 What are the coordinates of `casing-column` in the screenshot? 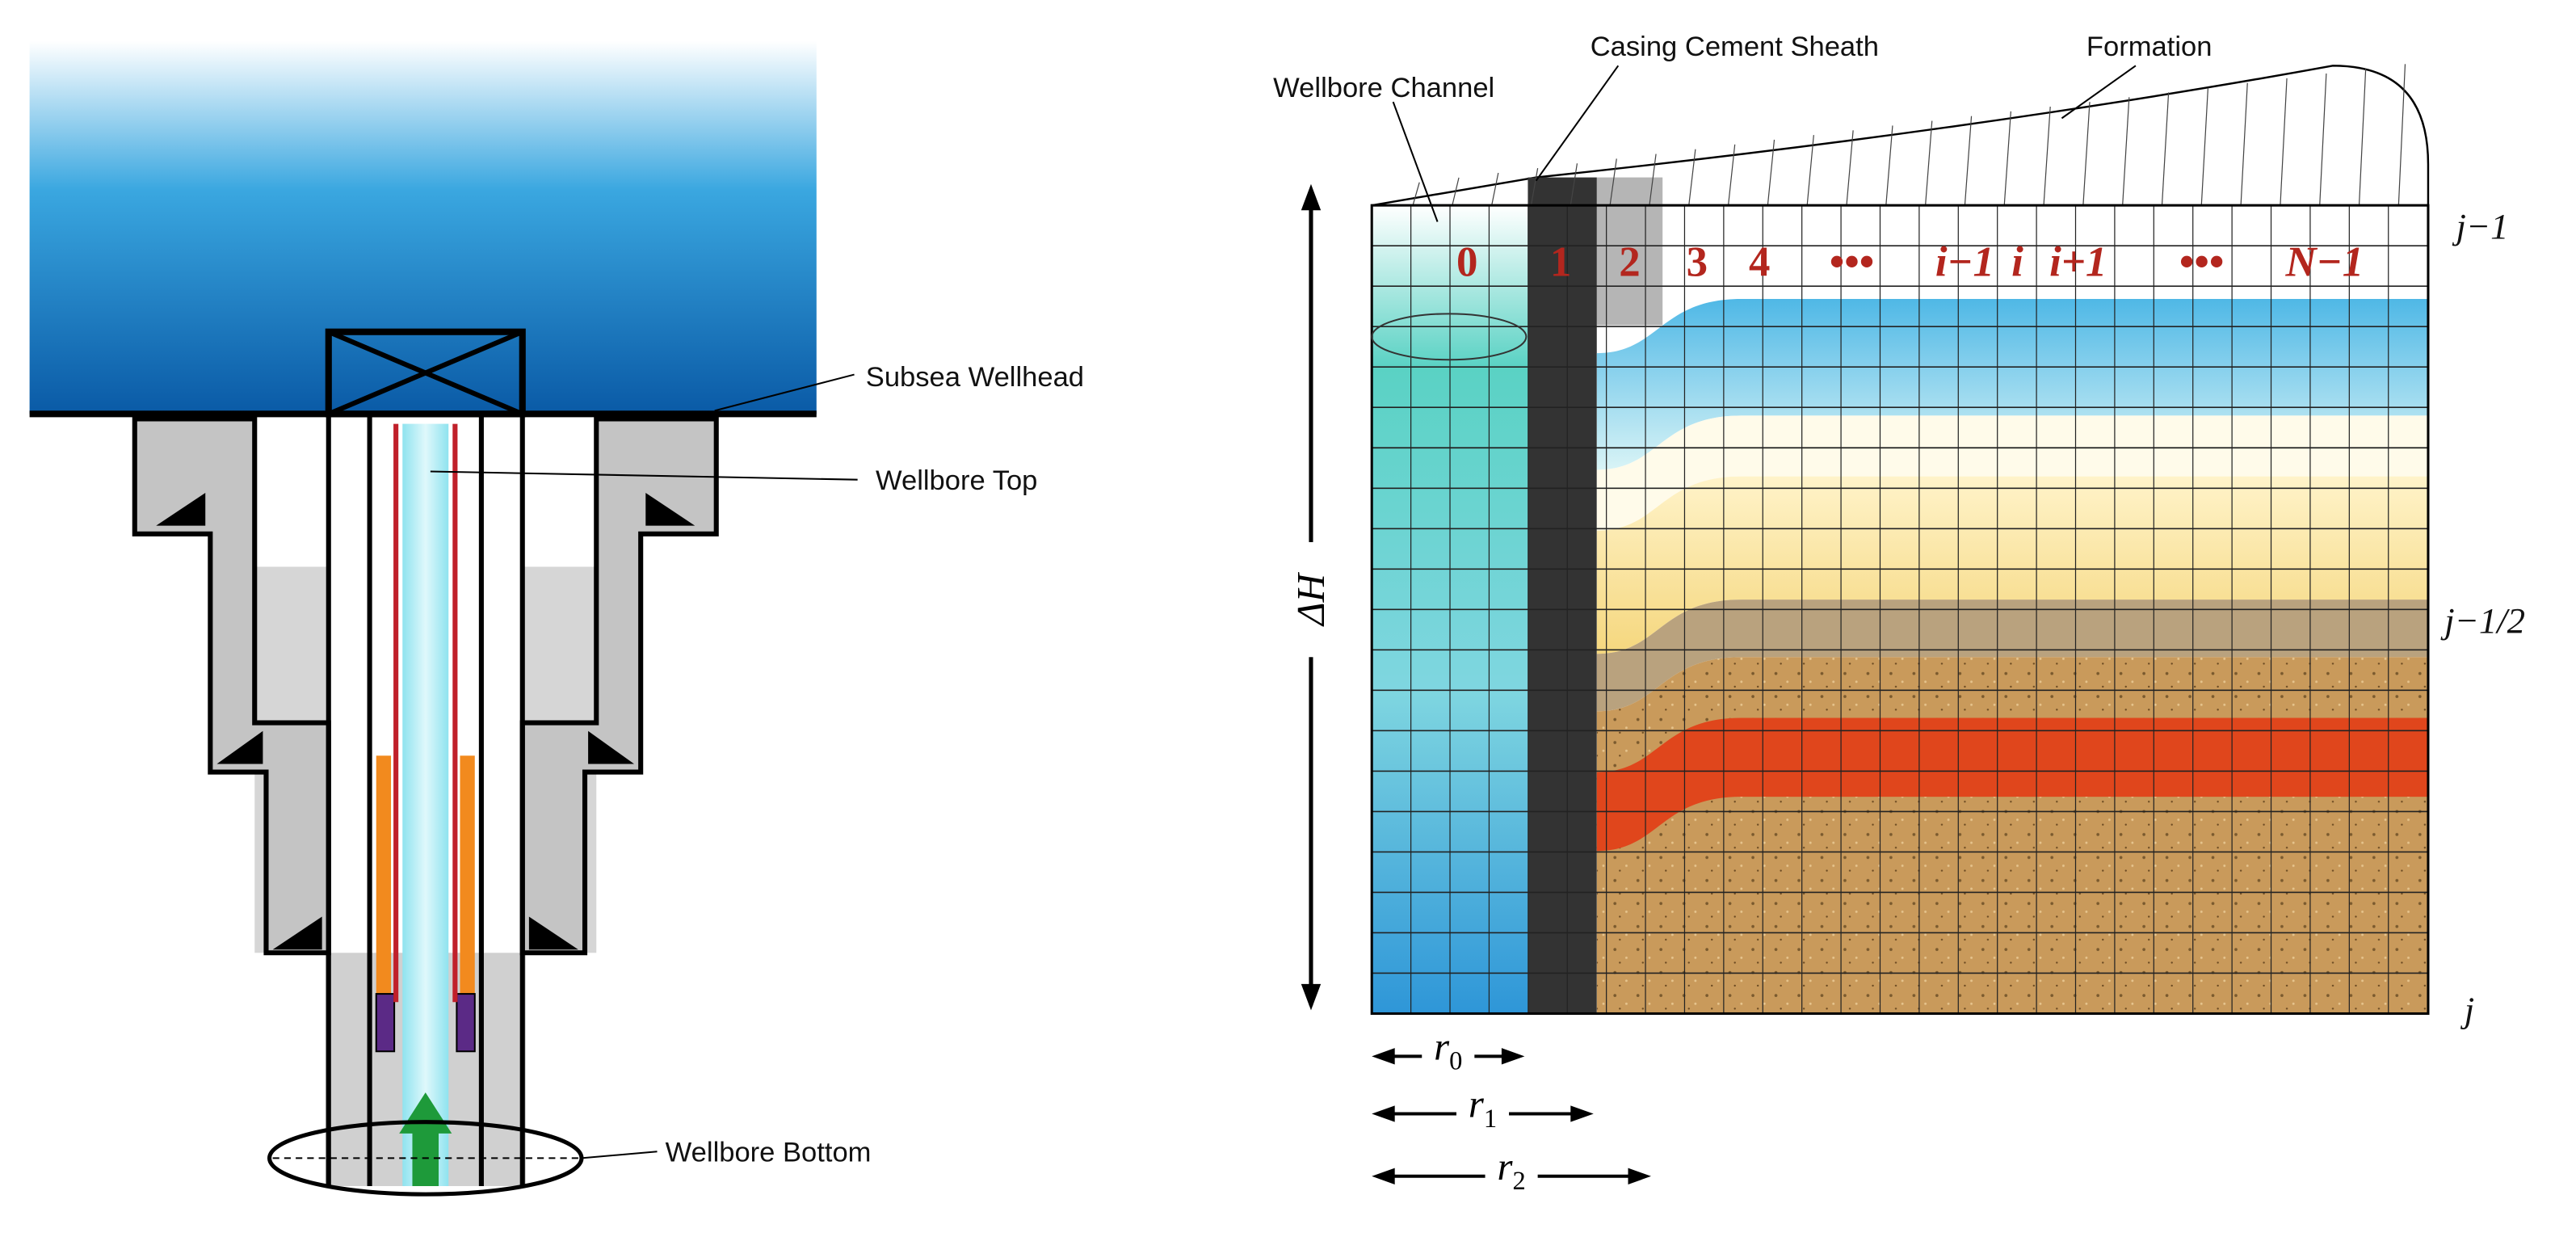 It's located at (1562, 595).